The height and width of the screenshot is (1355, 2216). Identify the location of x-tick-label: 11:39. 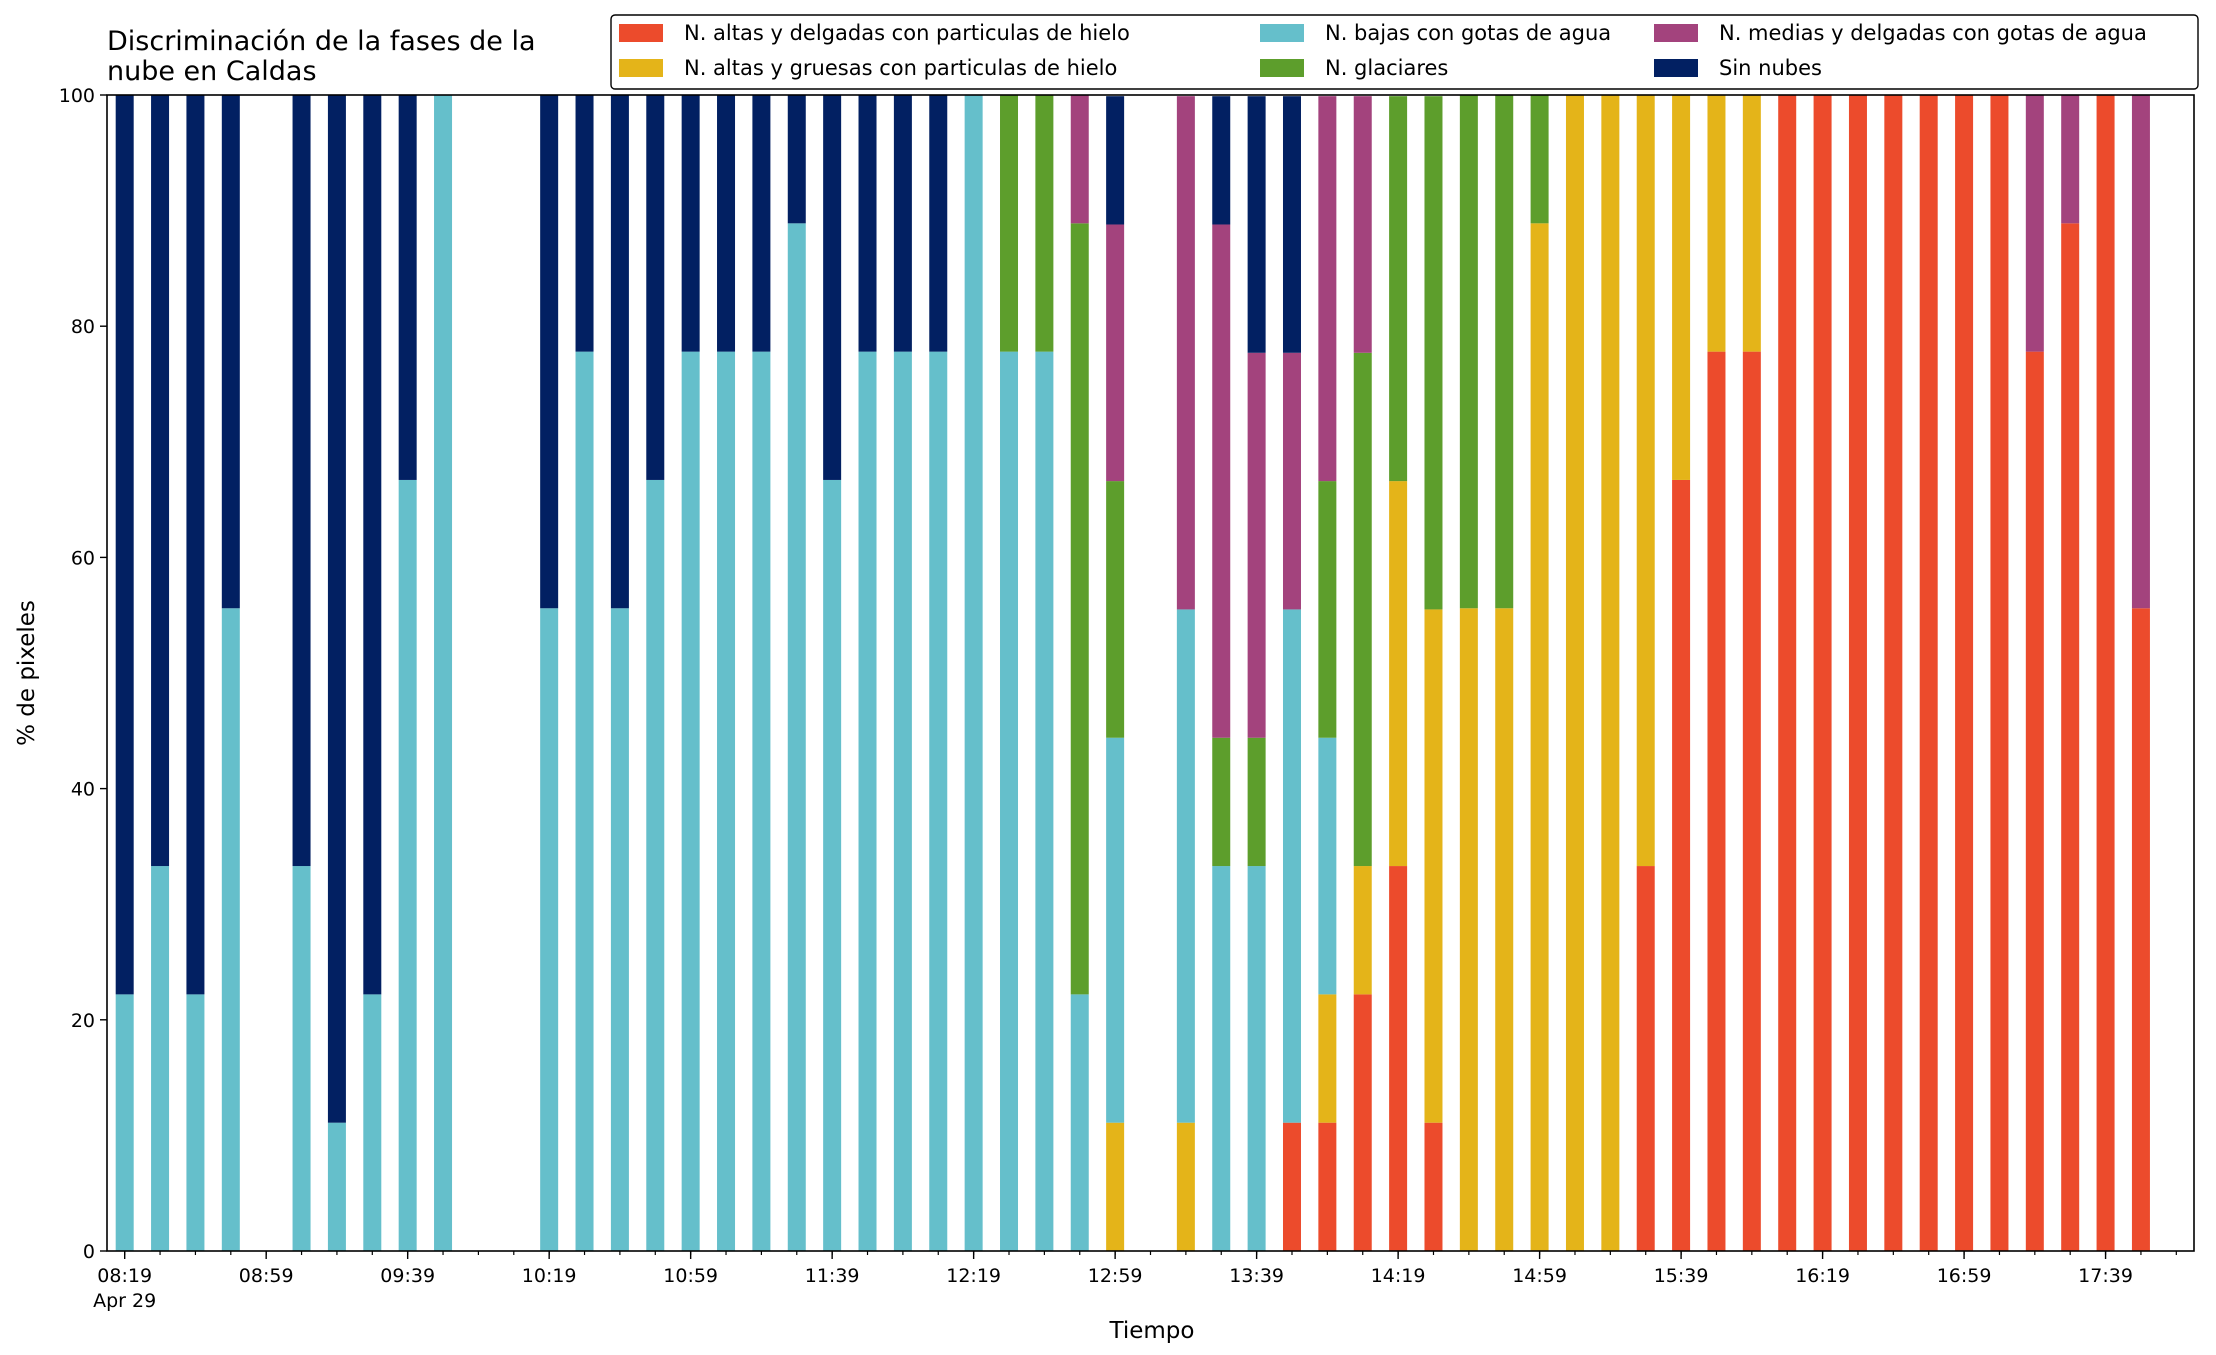
(832, 1276).